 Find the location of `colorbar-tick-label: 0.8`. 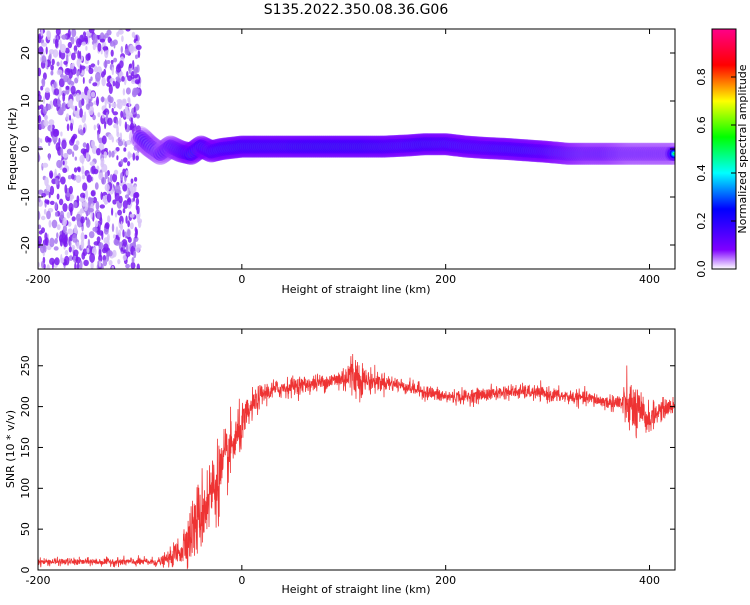

colorbar-tick-label: 0.8 is located at coordinates (701, 77).